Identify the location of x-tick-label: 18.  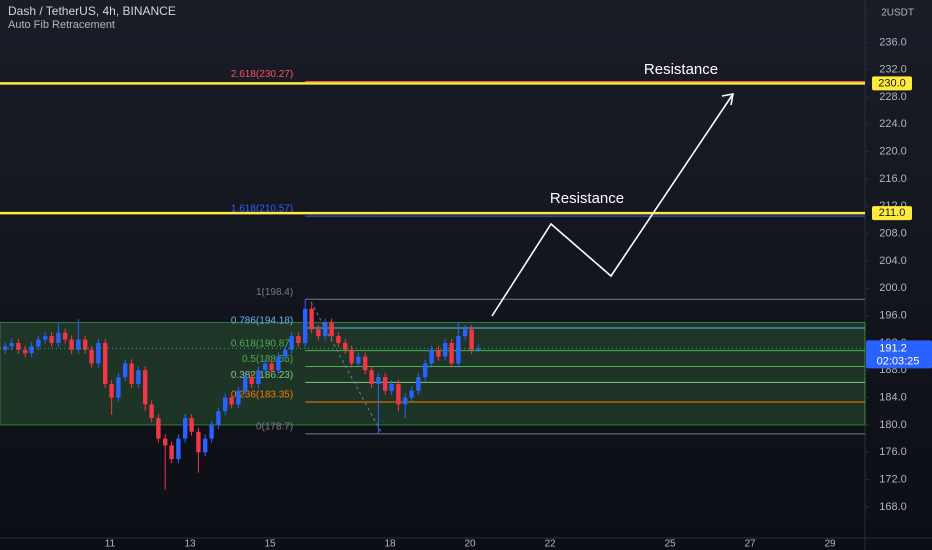
(390, 544).